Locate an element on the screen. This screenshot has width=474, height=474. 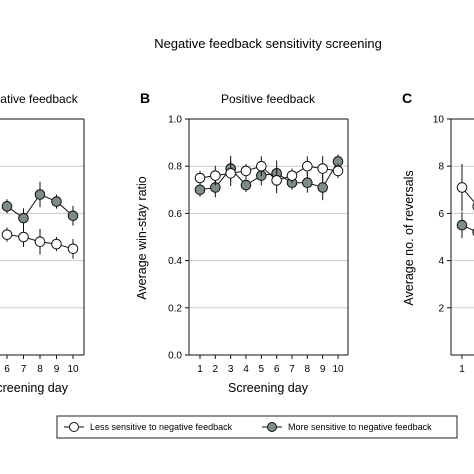
panel-a-frame is located at coordinates (42, 237).